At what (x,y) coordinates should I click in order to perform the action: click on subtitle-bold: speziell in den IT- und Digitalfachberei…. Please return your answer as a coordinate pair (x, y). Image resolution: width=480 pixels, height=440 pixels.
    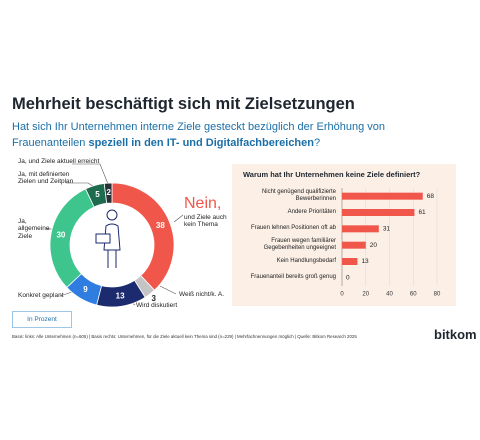
    Looking at the image, I should click on (201, 143).